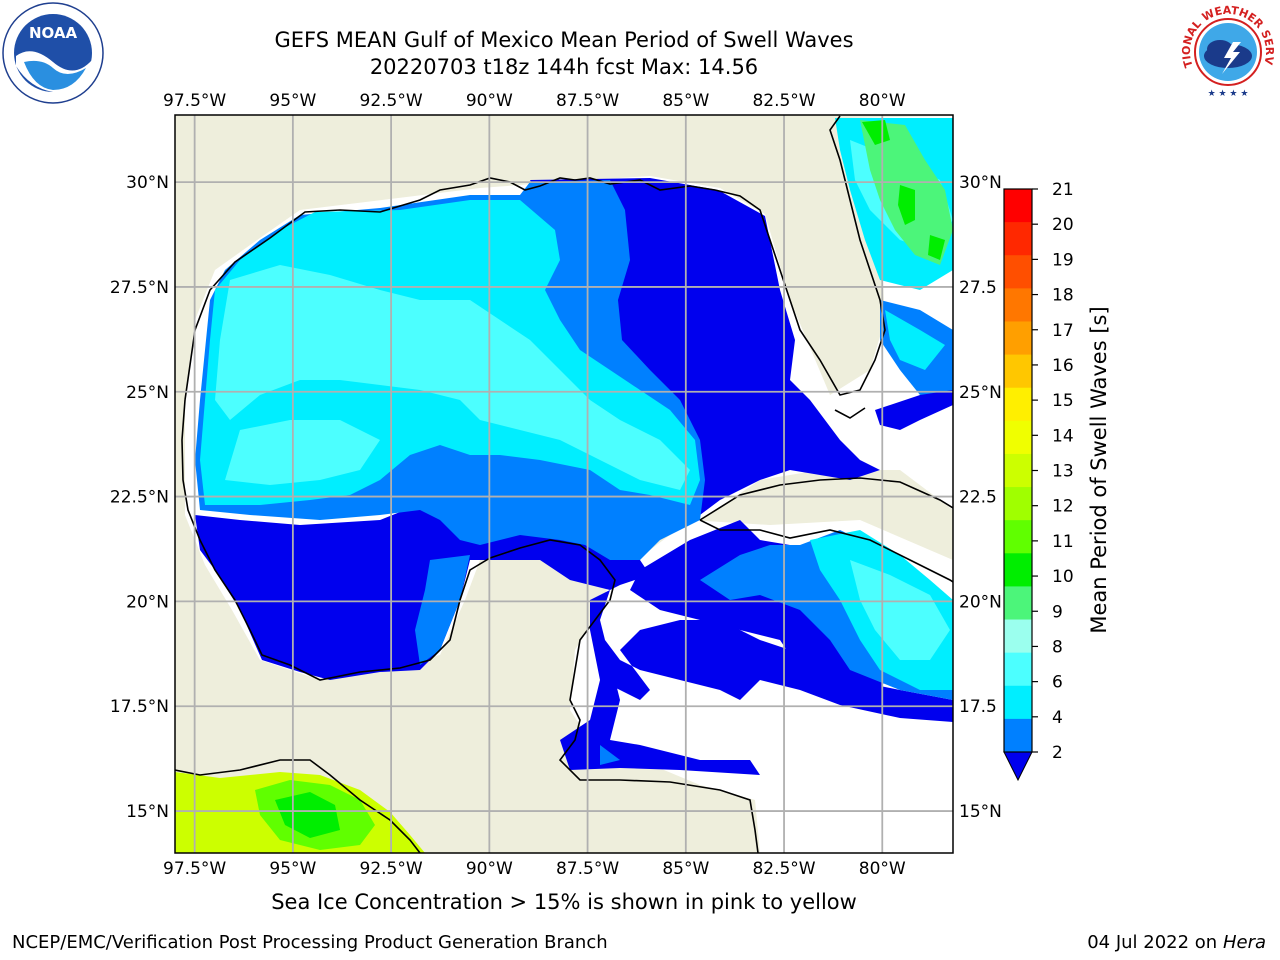  I want to click on colorbar-tick-label: 2, so click(1057, 753).